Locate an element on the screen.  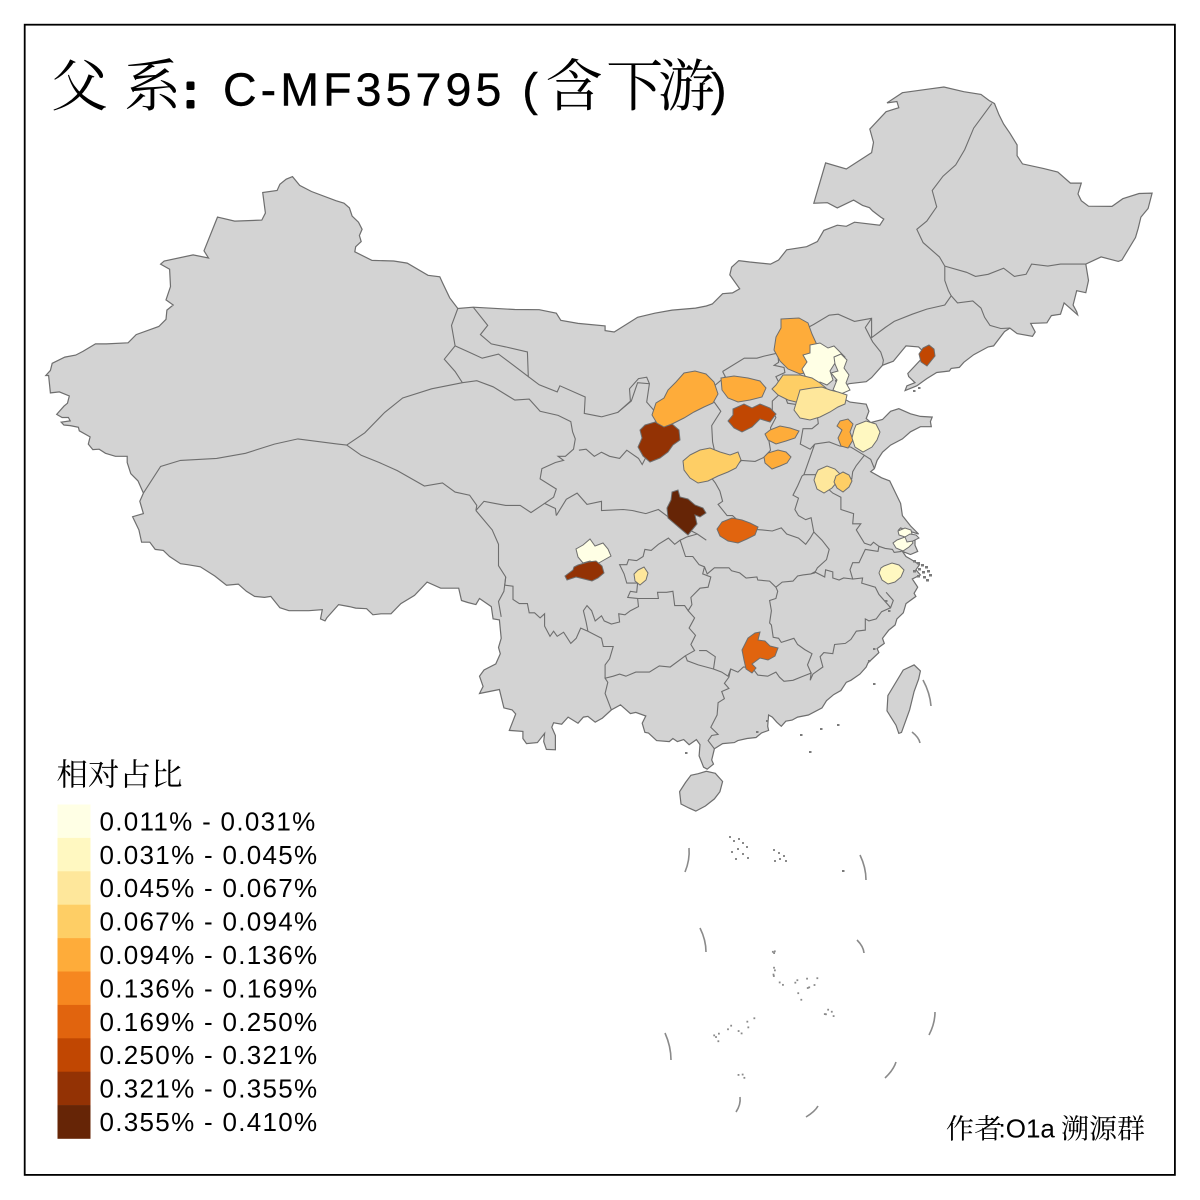
svg-text: 0.355% - 0.410% is located at coordinates (209, 1122).